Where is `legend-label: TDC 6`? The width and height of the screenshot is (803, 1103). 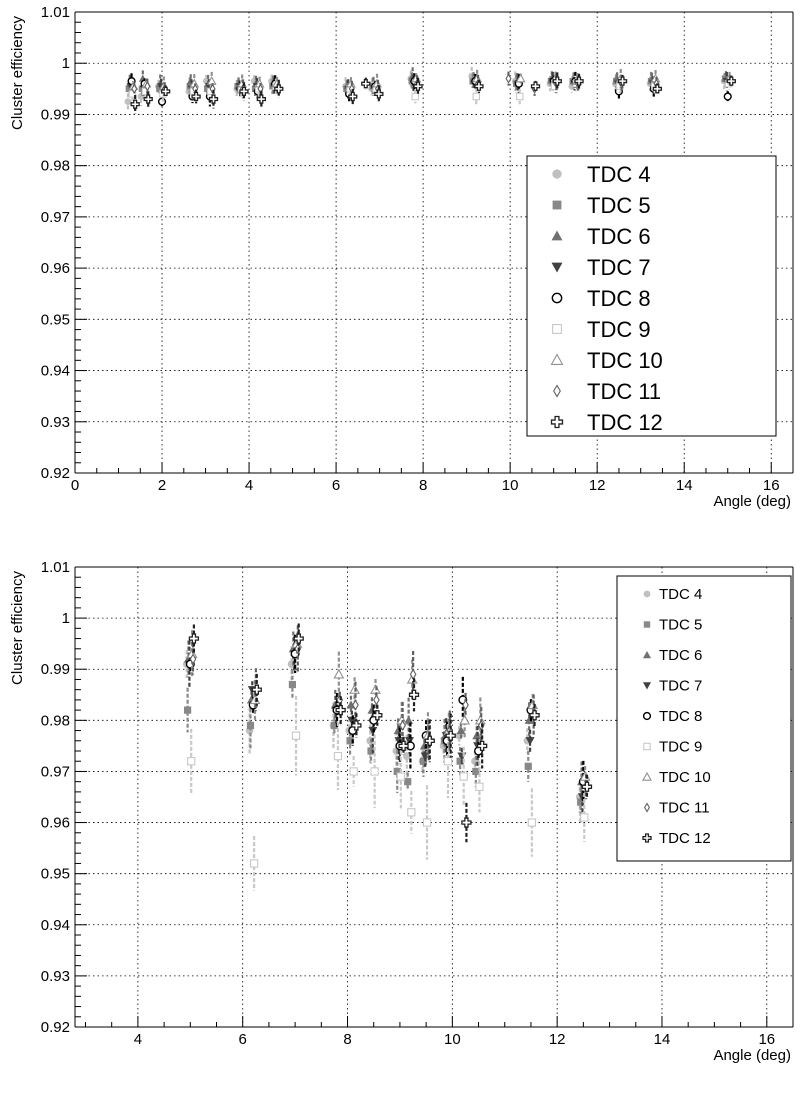
legend-label: TDC 6 is located at coordinates (680, 655).